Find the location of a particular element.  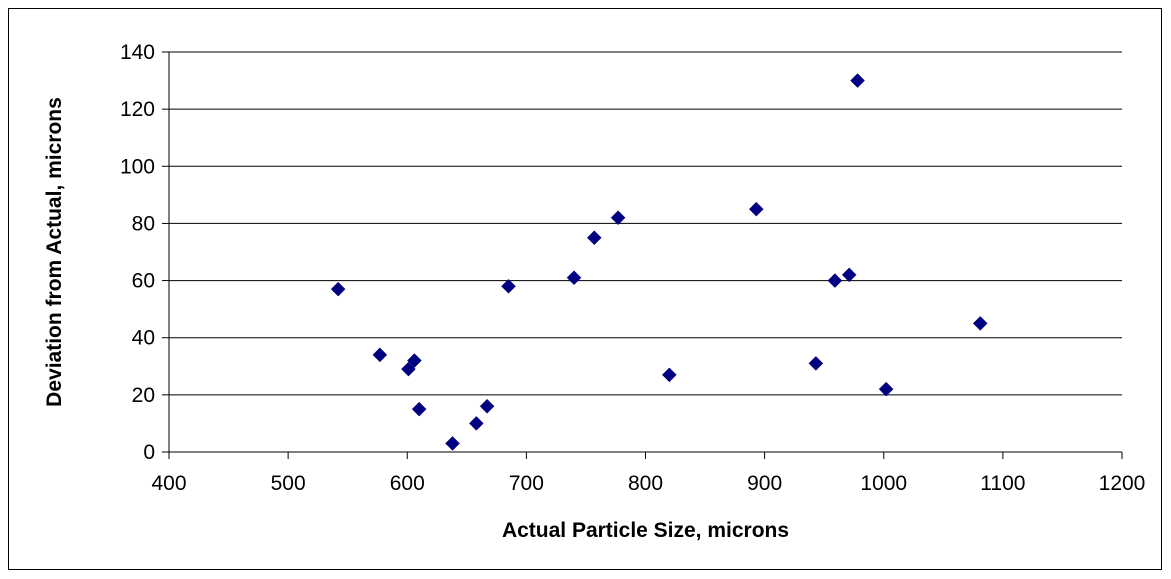

x-axis-title: Actual Particle Size, microns is located at coordinates (645, 530).